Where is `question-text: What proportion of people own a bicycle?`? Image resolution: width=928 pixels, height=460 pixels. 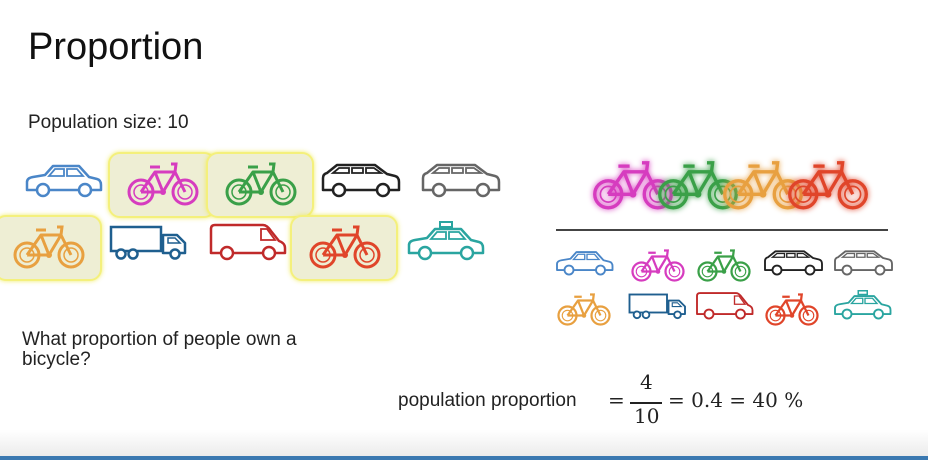 question-text: What proportion of people own a bicycle? is located at coordinates (159, 349).